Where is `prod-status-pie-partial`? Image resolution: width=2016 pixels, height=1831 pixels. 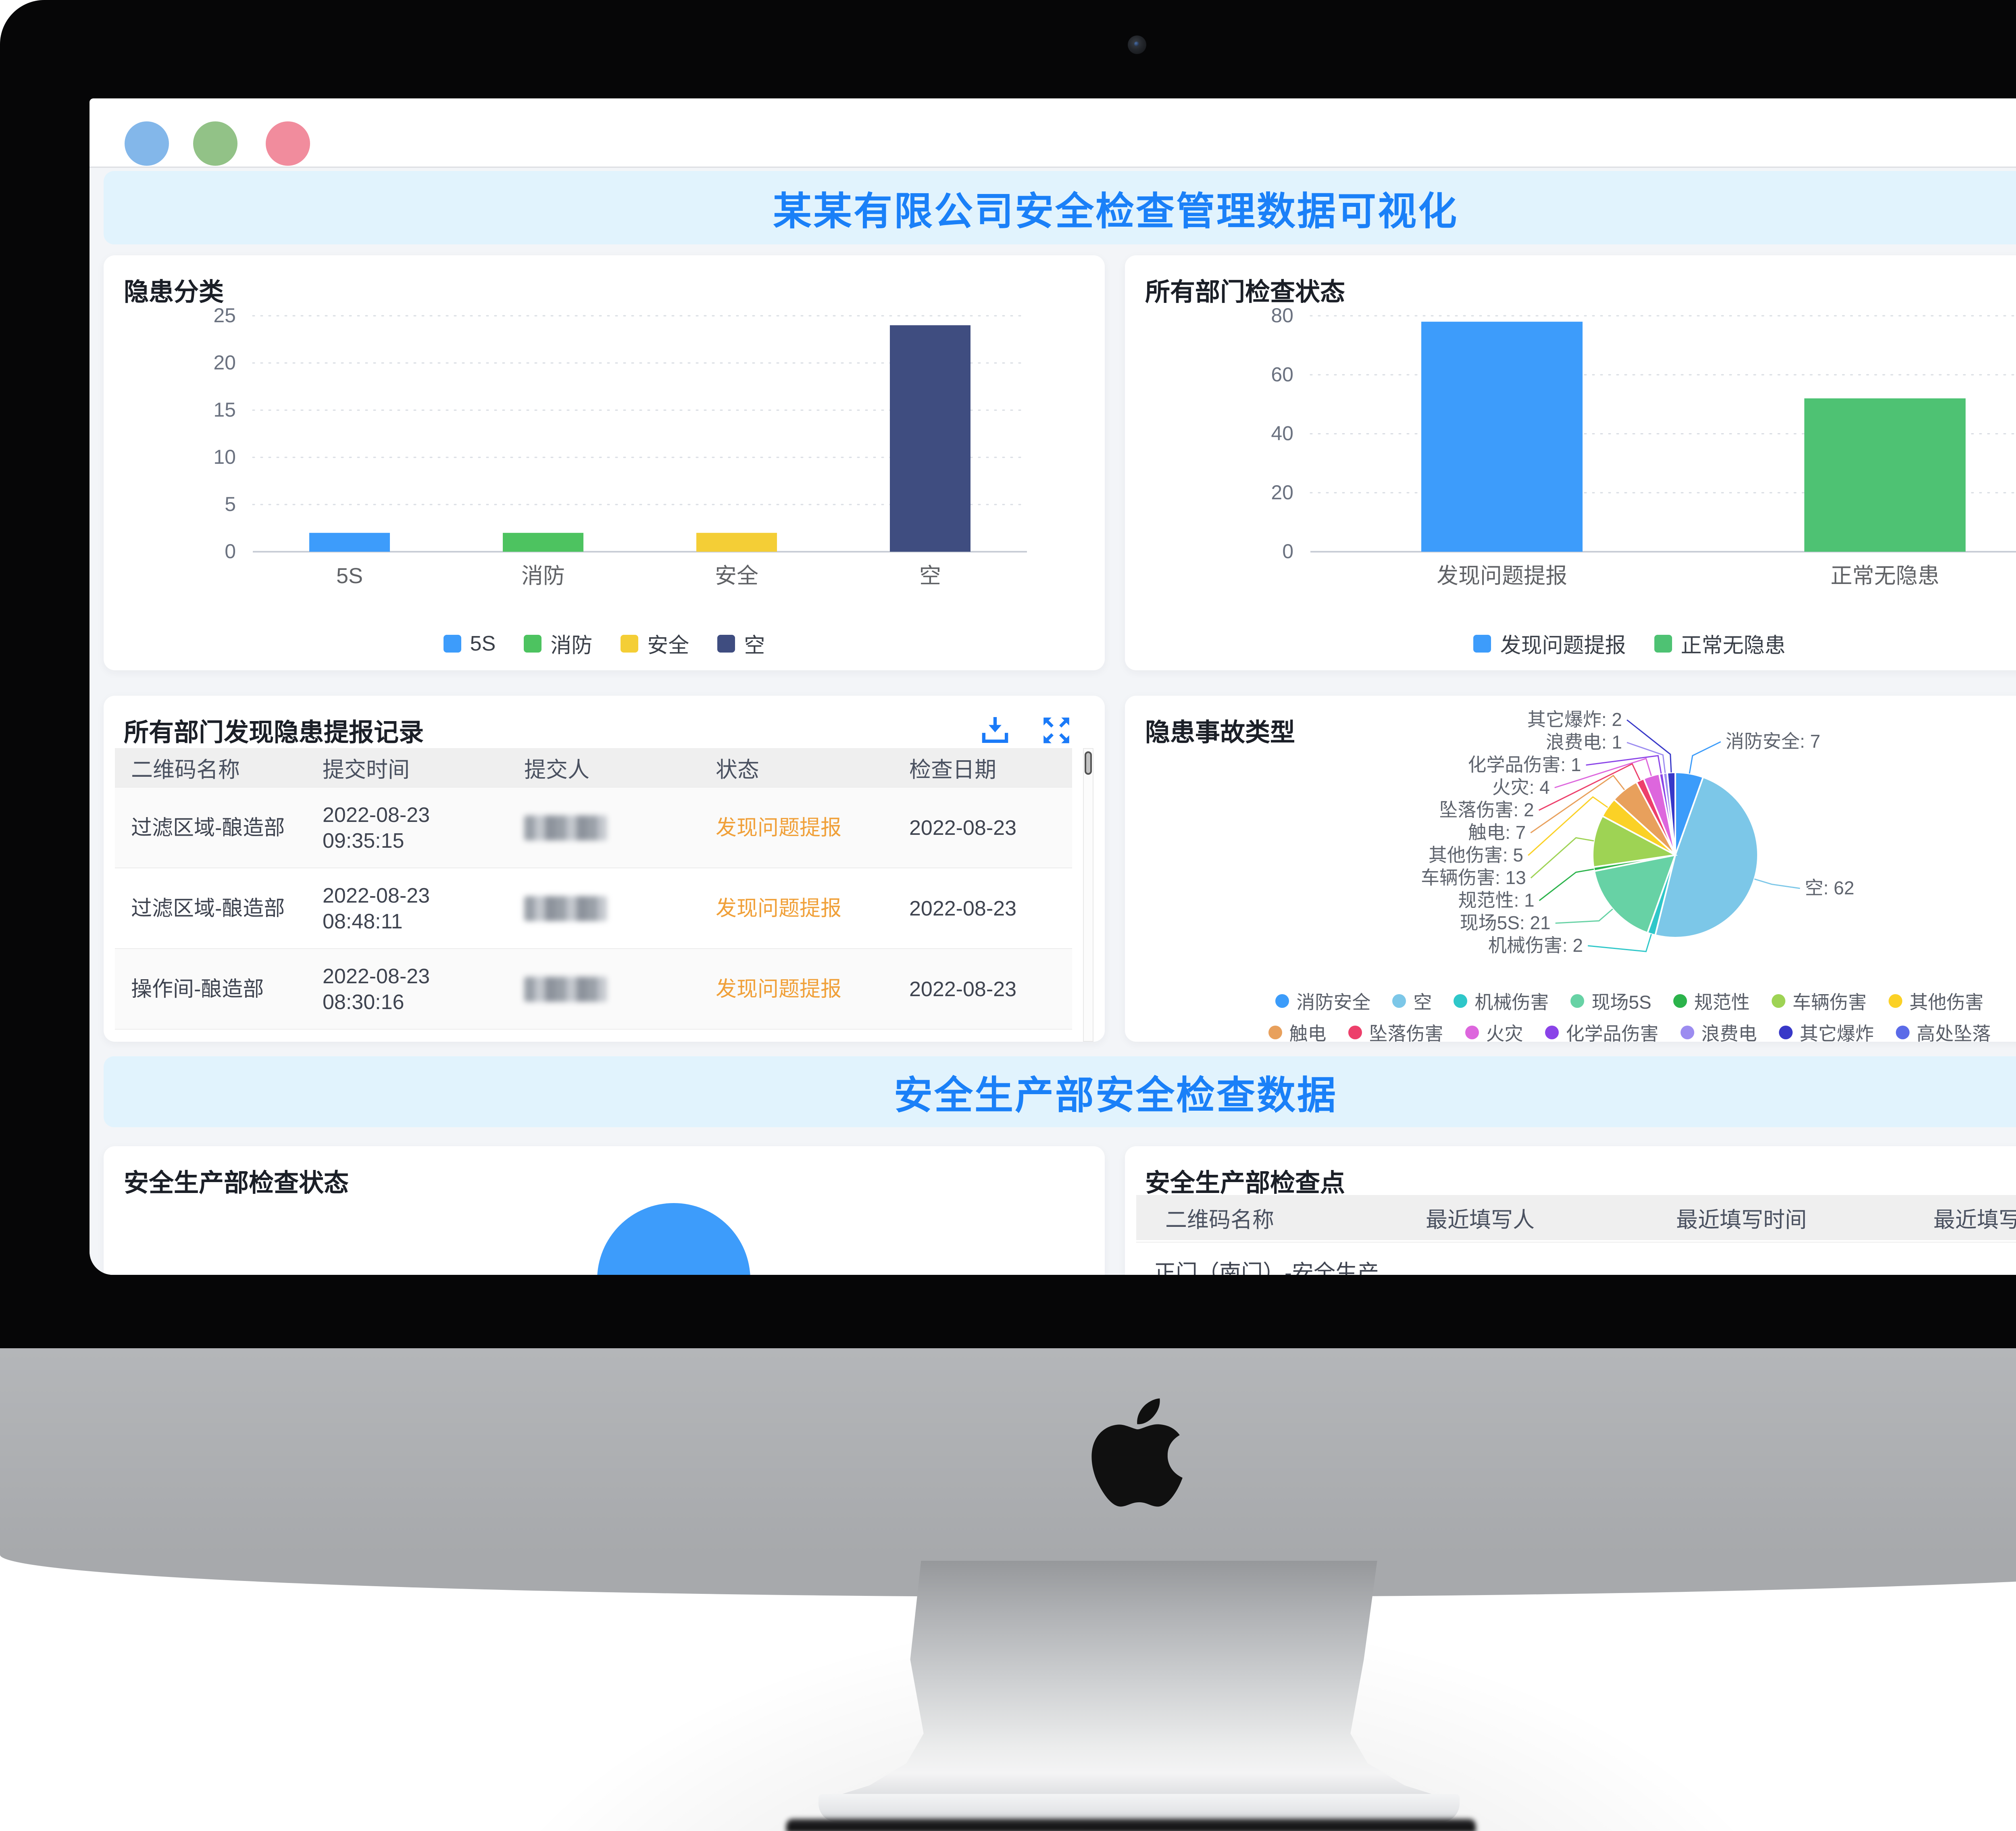 prod-status-pie-partial is located at coordinates (673, 1239).